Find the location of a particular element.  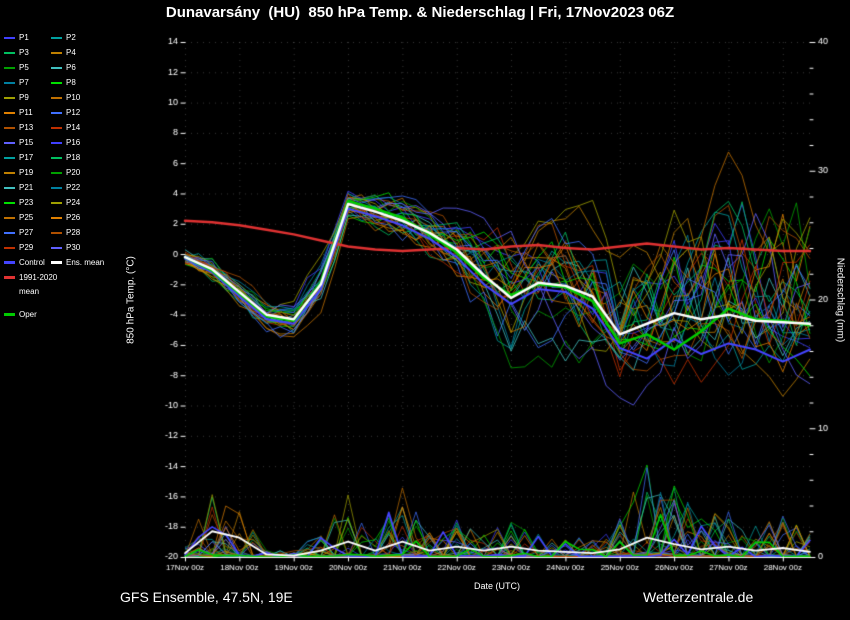

legend-label: P28 is located at coordinates (73, 232).